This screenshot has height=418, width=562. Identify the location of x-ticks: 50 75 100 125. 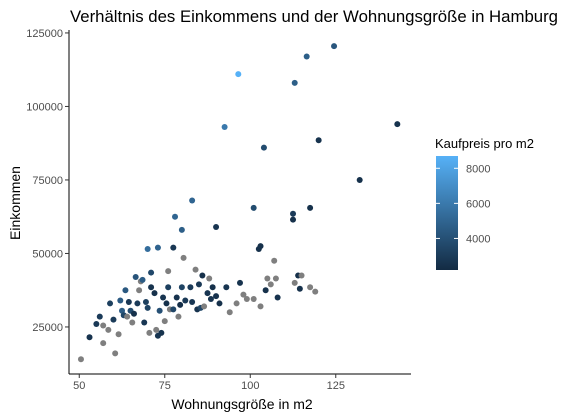
(209, 383).